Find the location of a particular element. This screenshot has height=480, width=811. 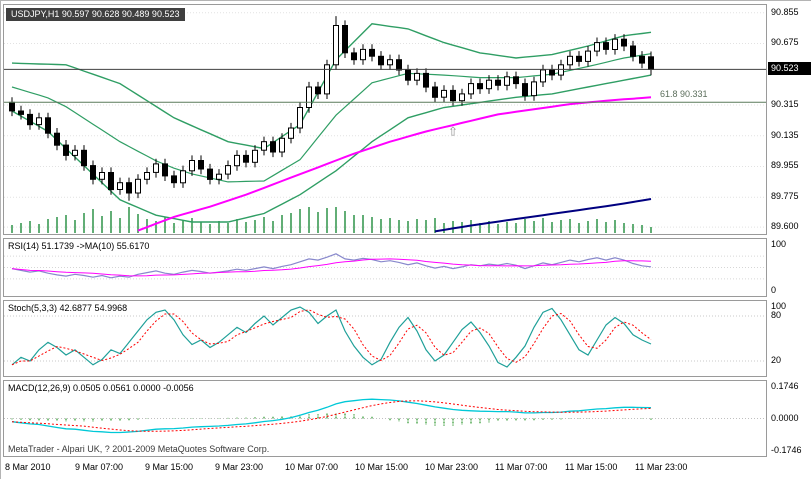

time-axis-label: 10 Mar 23:00 is located at coordinates (452, 467).